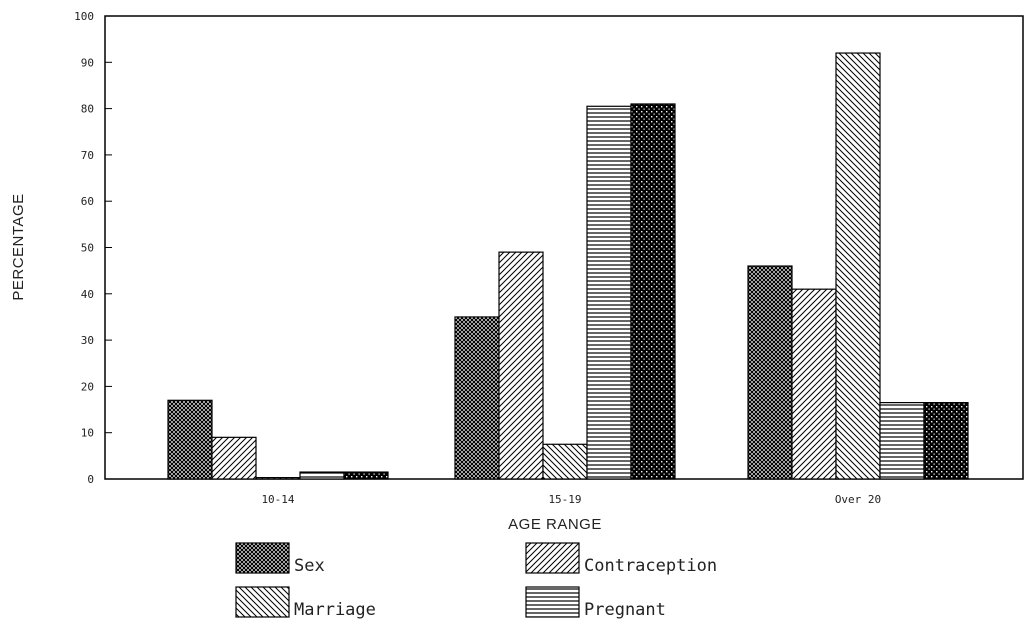  Describe the element at coordinates (87, 155) in the screenshot. I see `y-tick-label: 70` at that location.